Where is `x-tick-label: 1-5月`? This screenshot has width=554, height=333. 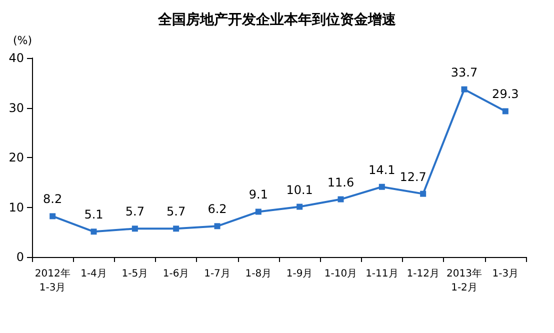
x-tick-label: 1-5月 is located at coordinates (135, 274).